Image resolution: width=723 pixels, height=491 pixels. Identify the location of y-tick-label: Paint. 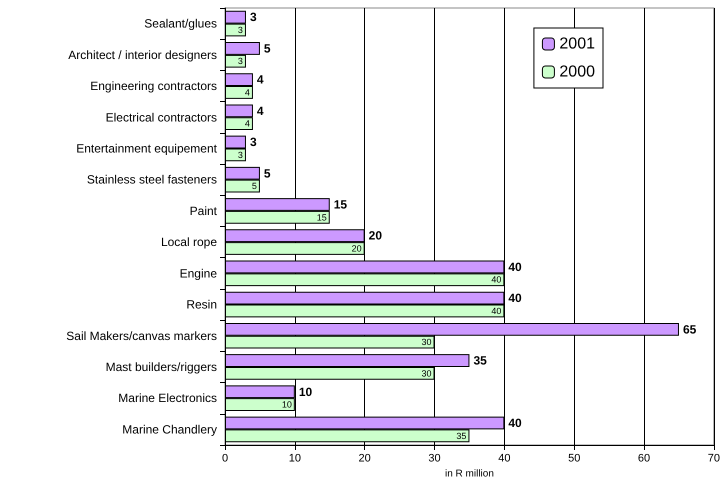
(204, 211).